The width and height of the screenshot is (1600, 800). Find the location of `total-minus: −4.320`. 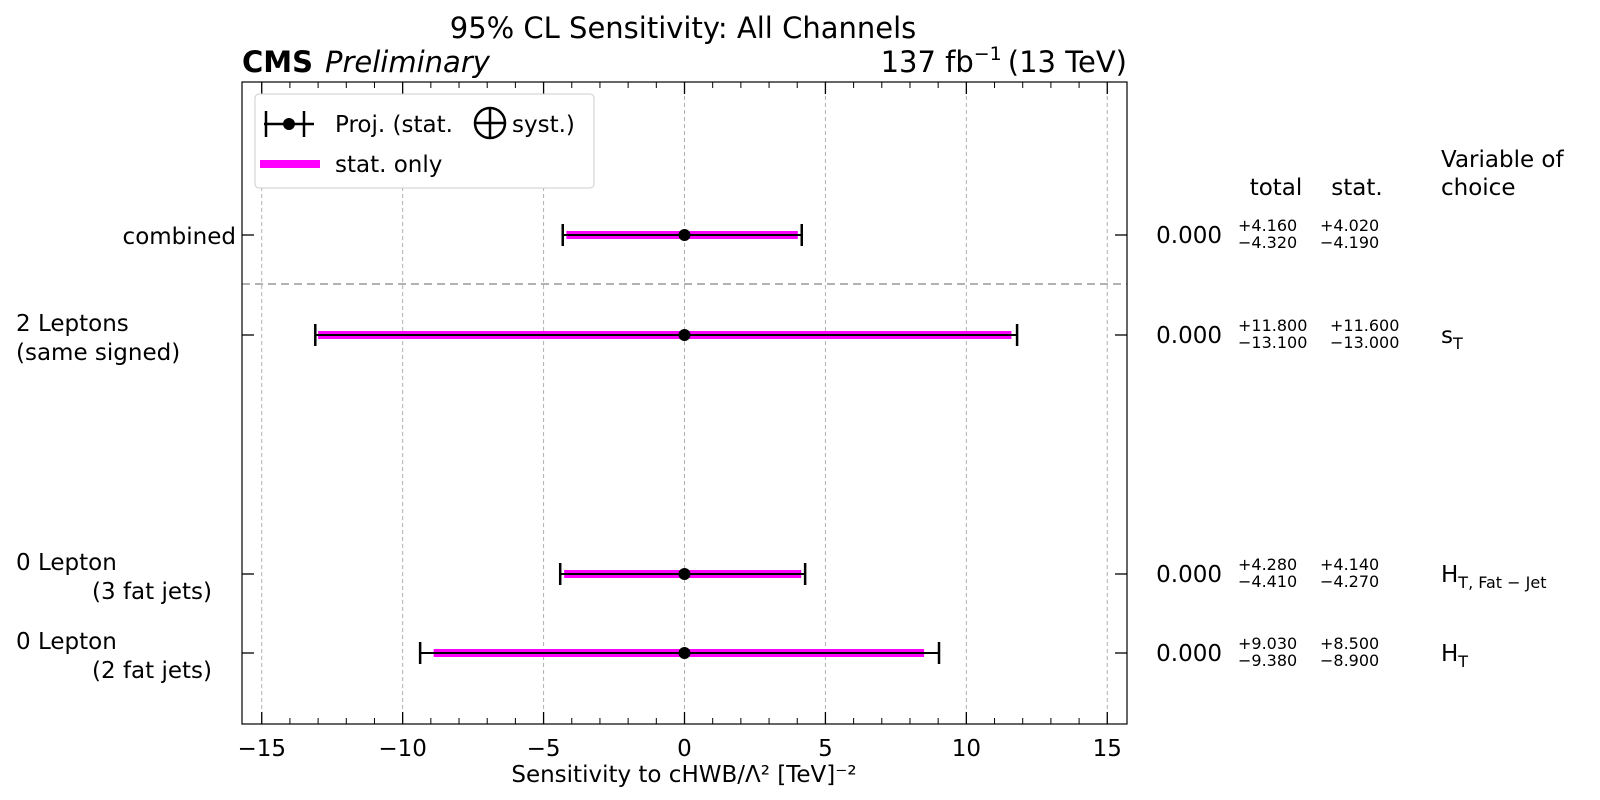

total-minus: −4.320 is located at coordinates (1267, 242).